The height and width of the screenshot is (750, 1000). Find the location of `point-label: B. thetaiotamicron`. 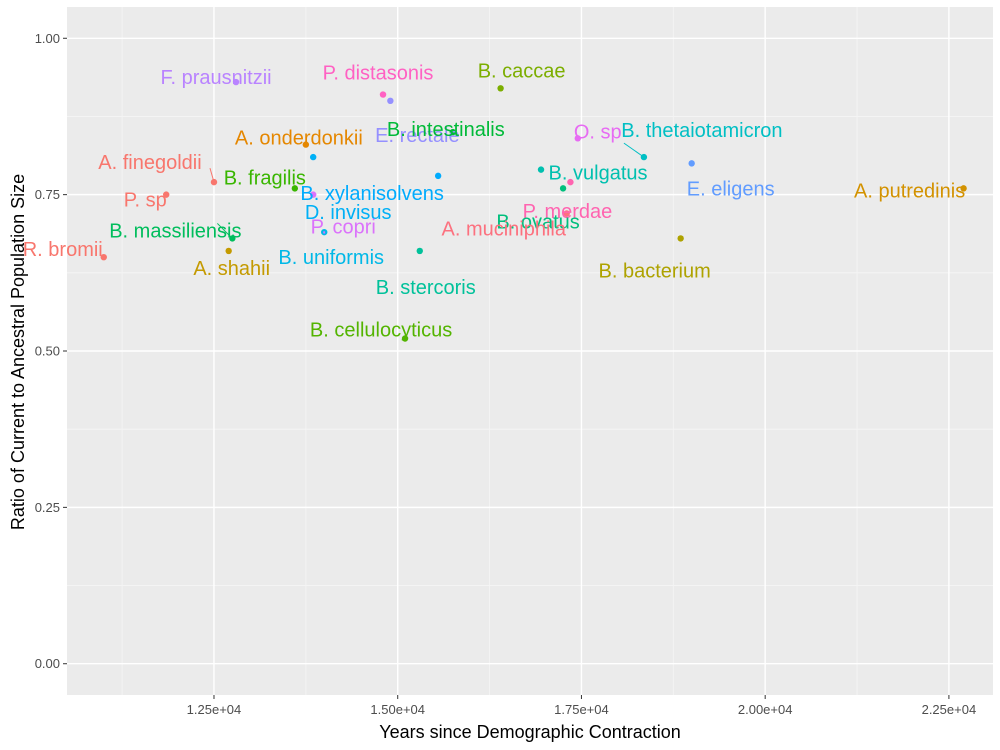

point-label: B. thetaiotamicron is located at coordinates (701, 131).